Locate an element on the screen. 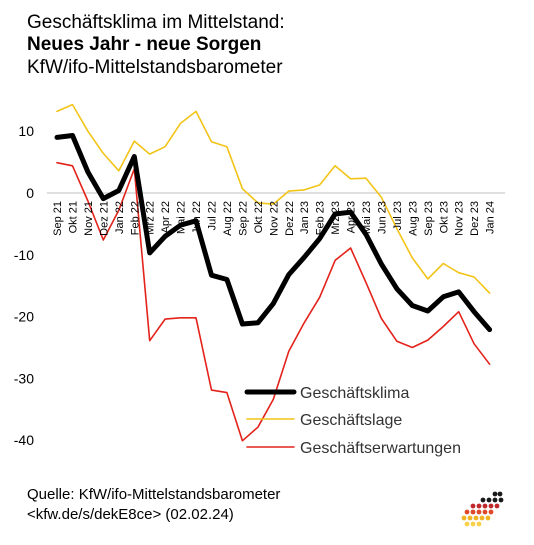 This screenshot has height=545, width=534. x-tick-label: Mrz 22 is located at coordinates (151, 218).